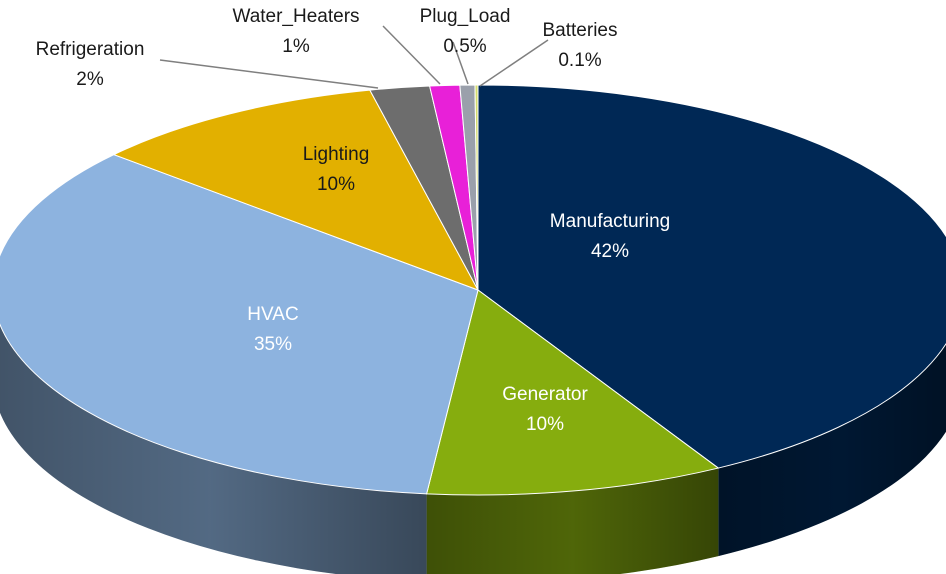  I want to click on slice-value-refrigeration: 2%, so click(90, 79).